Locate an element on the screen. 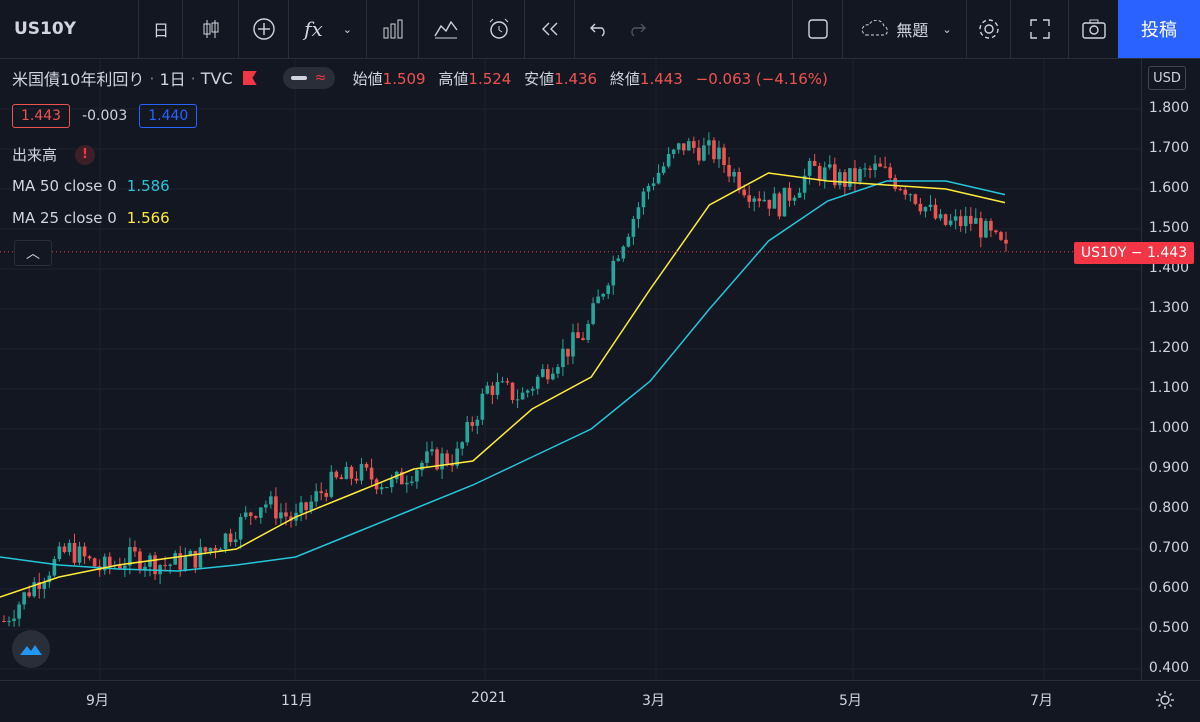 Image resolution: width=1200 pixels, height=722 pixels. publish-button: 投稿 is located at coordinates (1159, 29).